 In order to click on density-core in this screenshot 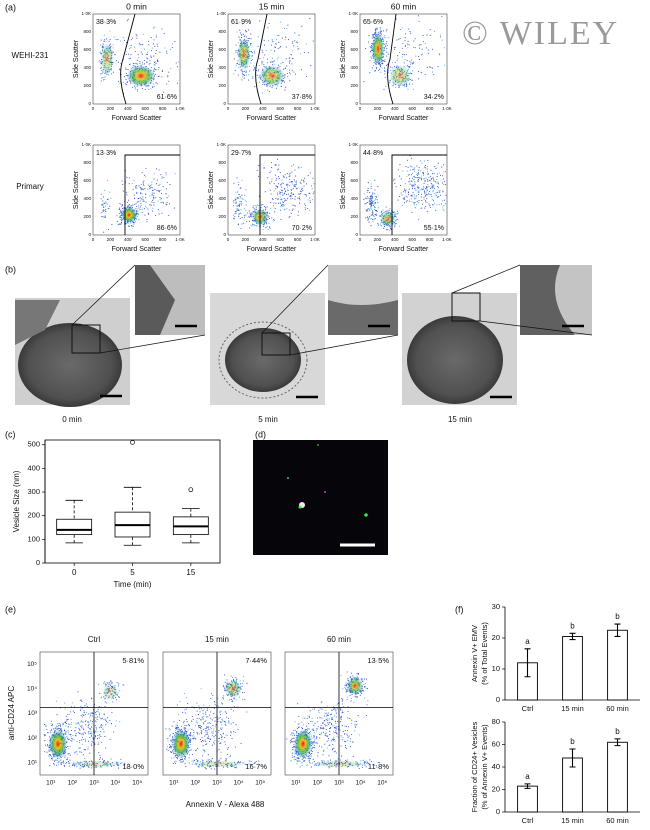, I will do `click(95, 764)`.